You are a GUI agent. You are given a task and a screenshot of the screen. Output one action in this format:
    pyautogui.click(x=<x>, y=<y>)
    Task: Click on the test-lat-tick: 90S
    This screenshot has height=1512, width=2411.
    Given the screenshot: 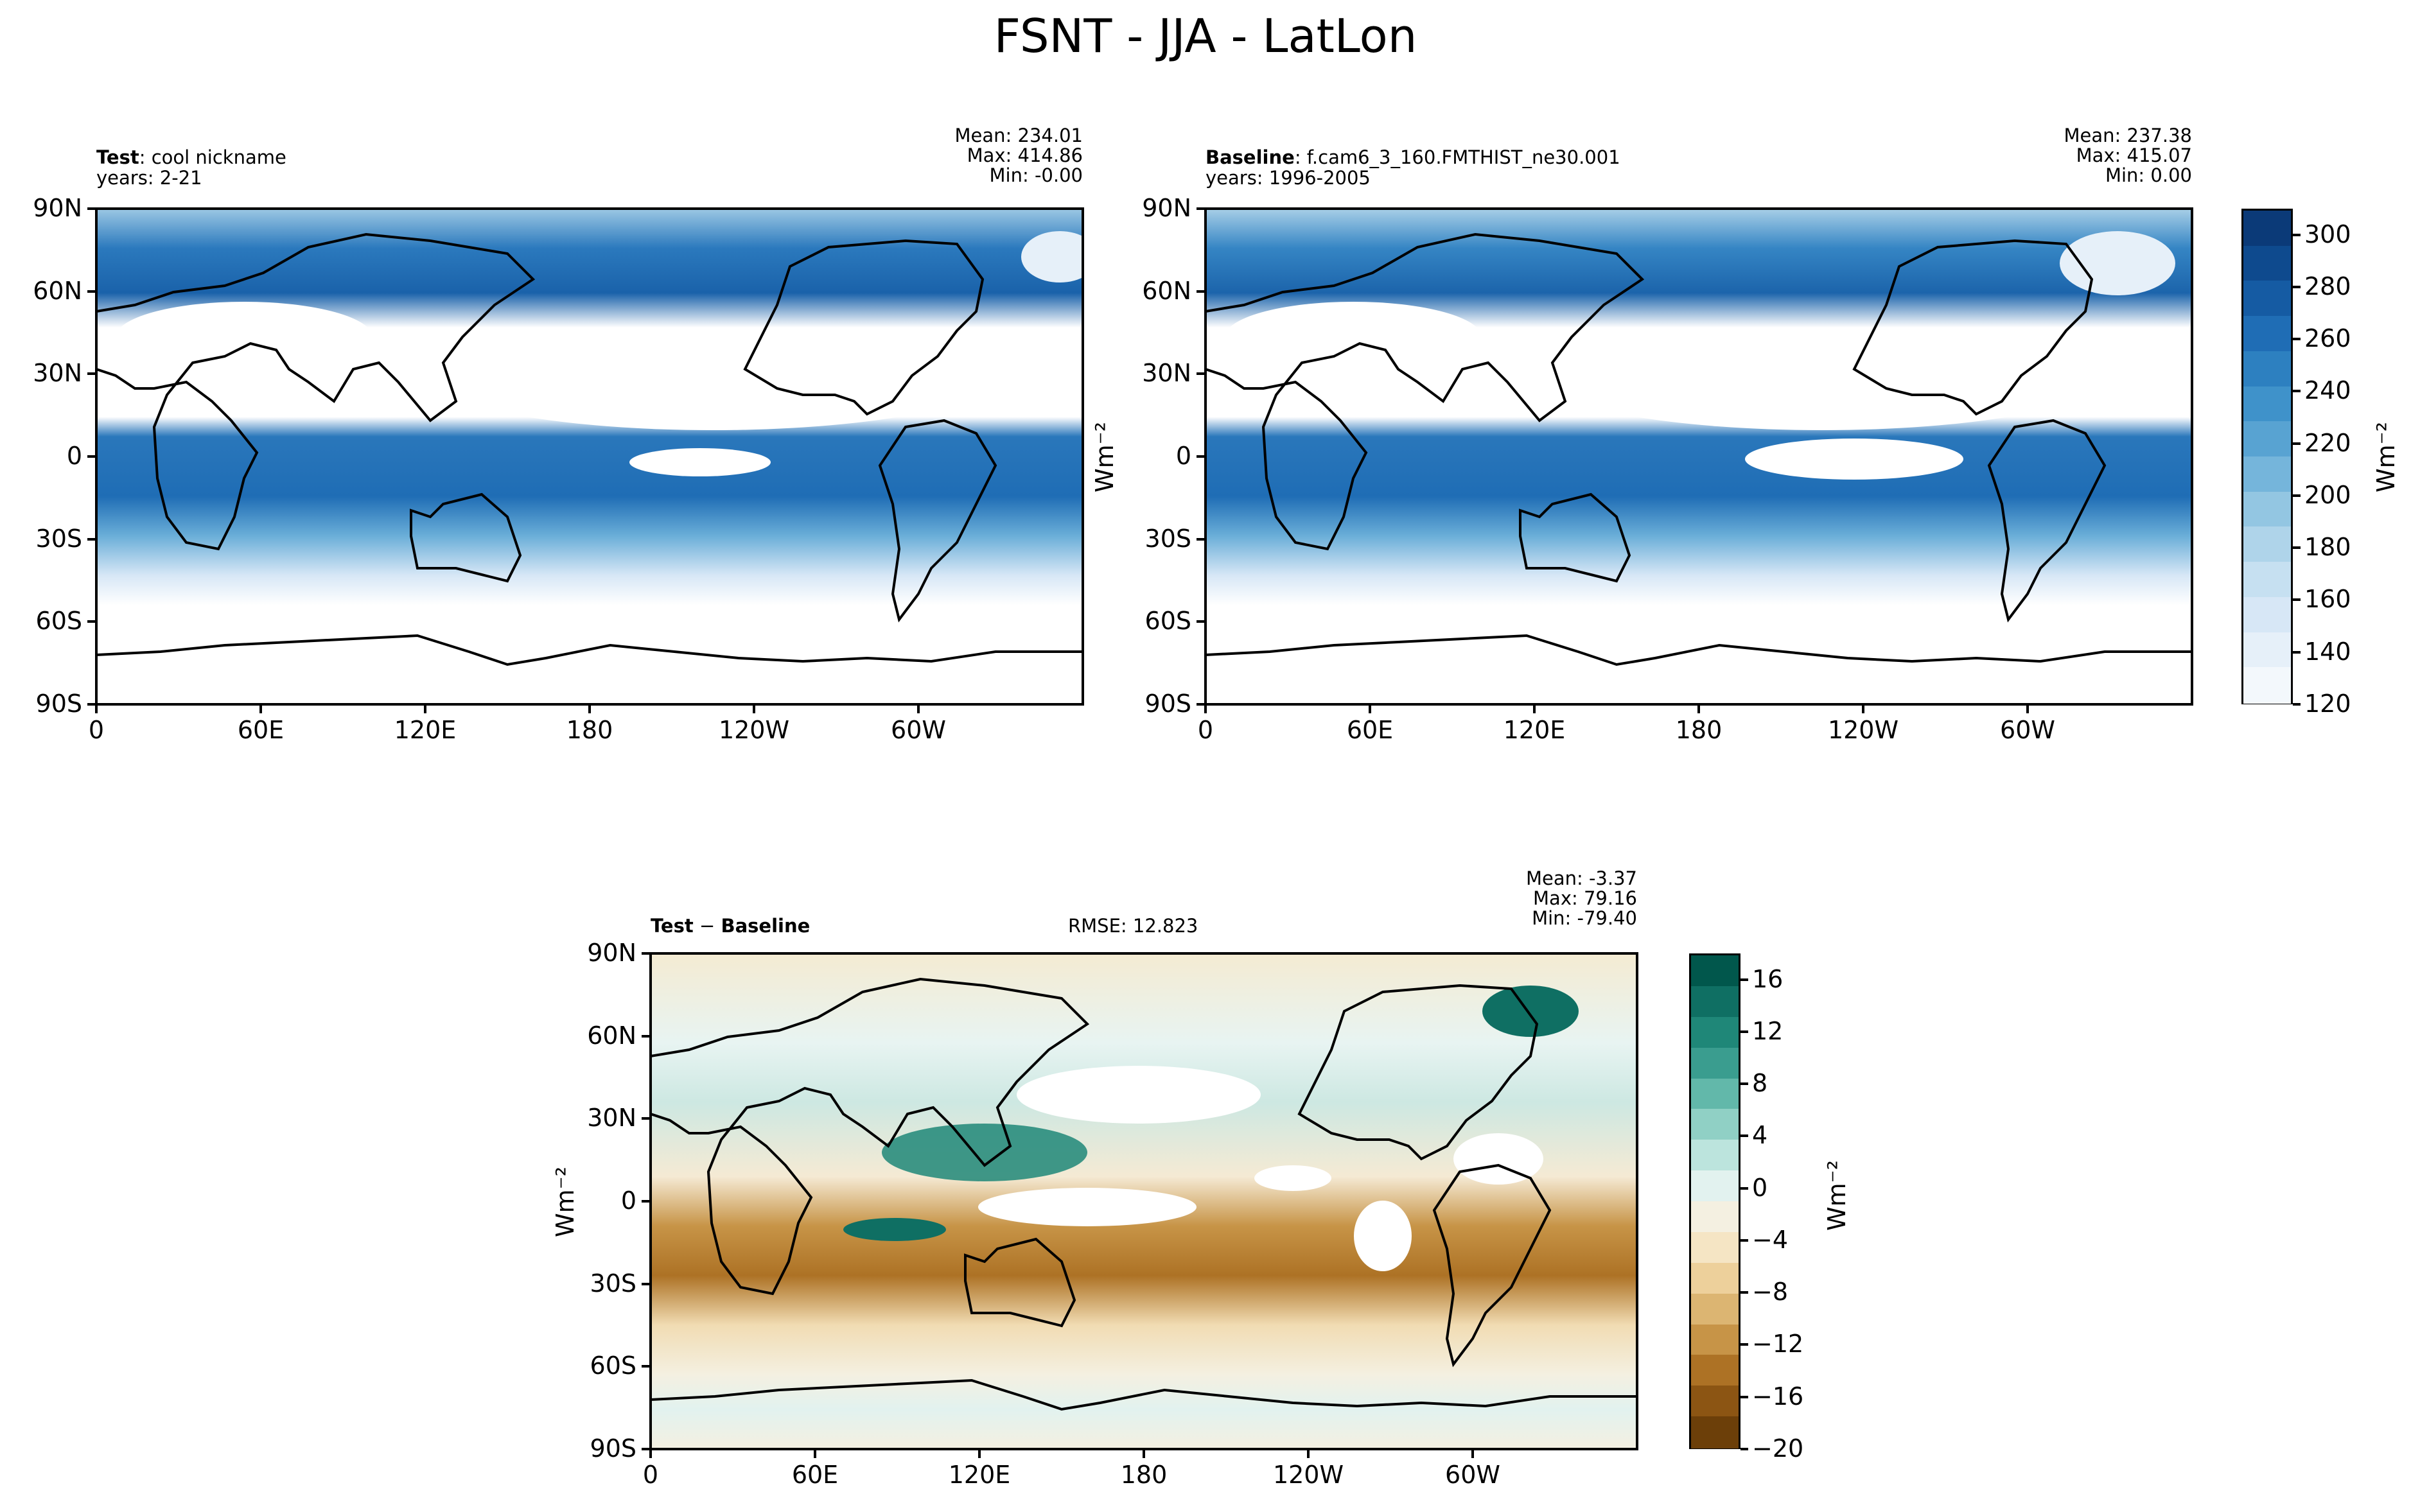 What is the action you would take?
    pyautogui.click(x=59, y=704)
    